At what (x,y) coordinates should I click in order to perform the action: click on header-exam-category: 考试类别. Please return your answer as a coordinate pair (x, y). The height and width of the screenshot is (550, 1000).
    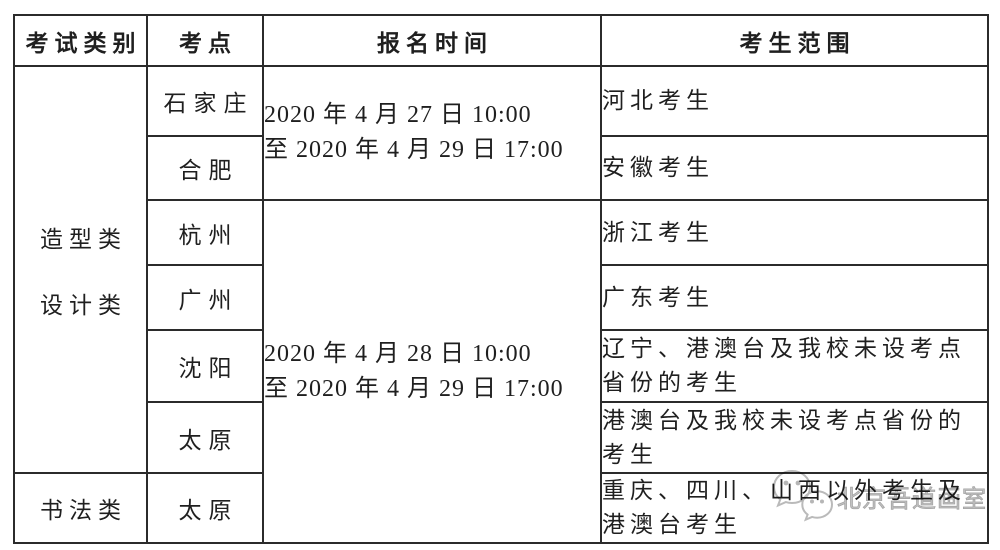
    Looking at the image, I should click on (80, 40).